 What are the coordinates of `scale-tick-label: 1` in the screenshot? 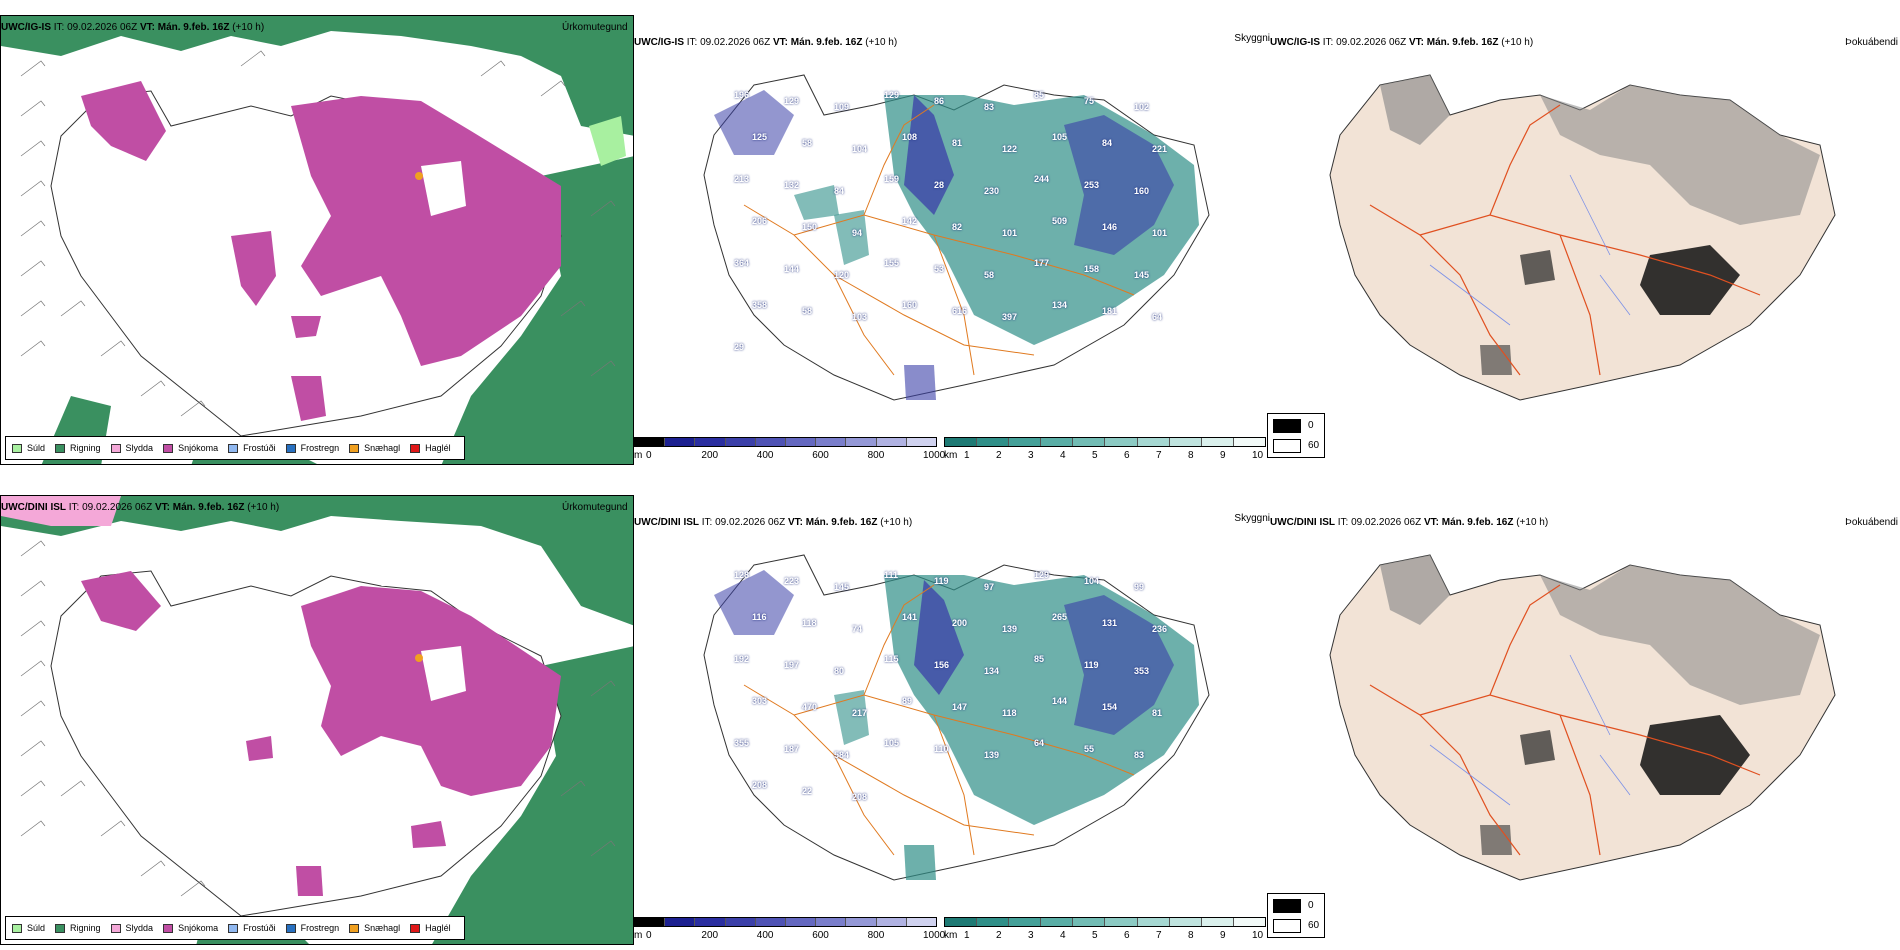 It's located at (967, 935).